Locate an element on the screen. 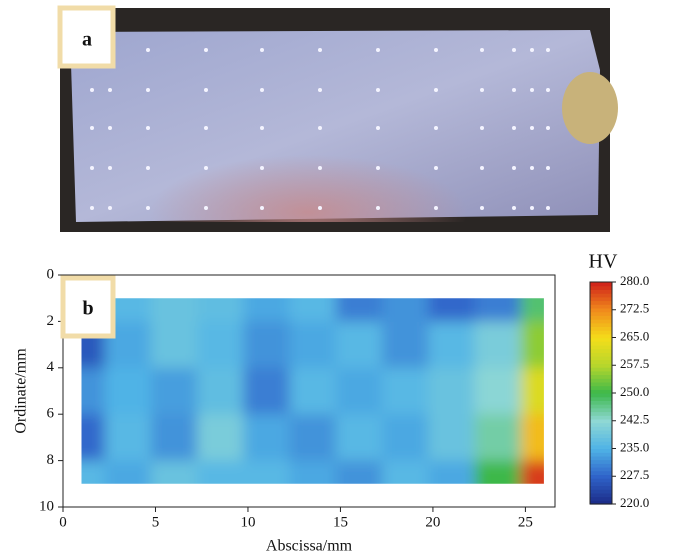  x-tick-label: 5 is located at coordinates (156, 522).